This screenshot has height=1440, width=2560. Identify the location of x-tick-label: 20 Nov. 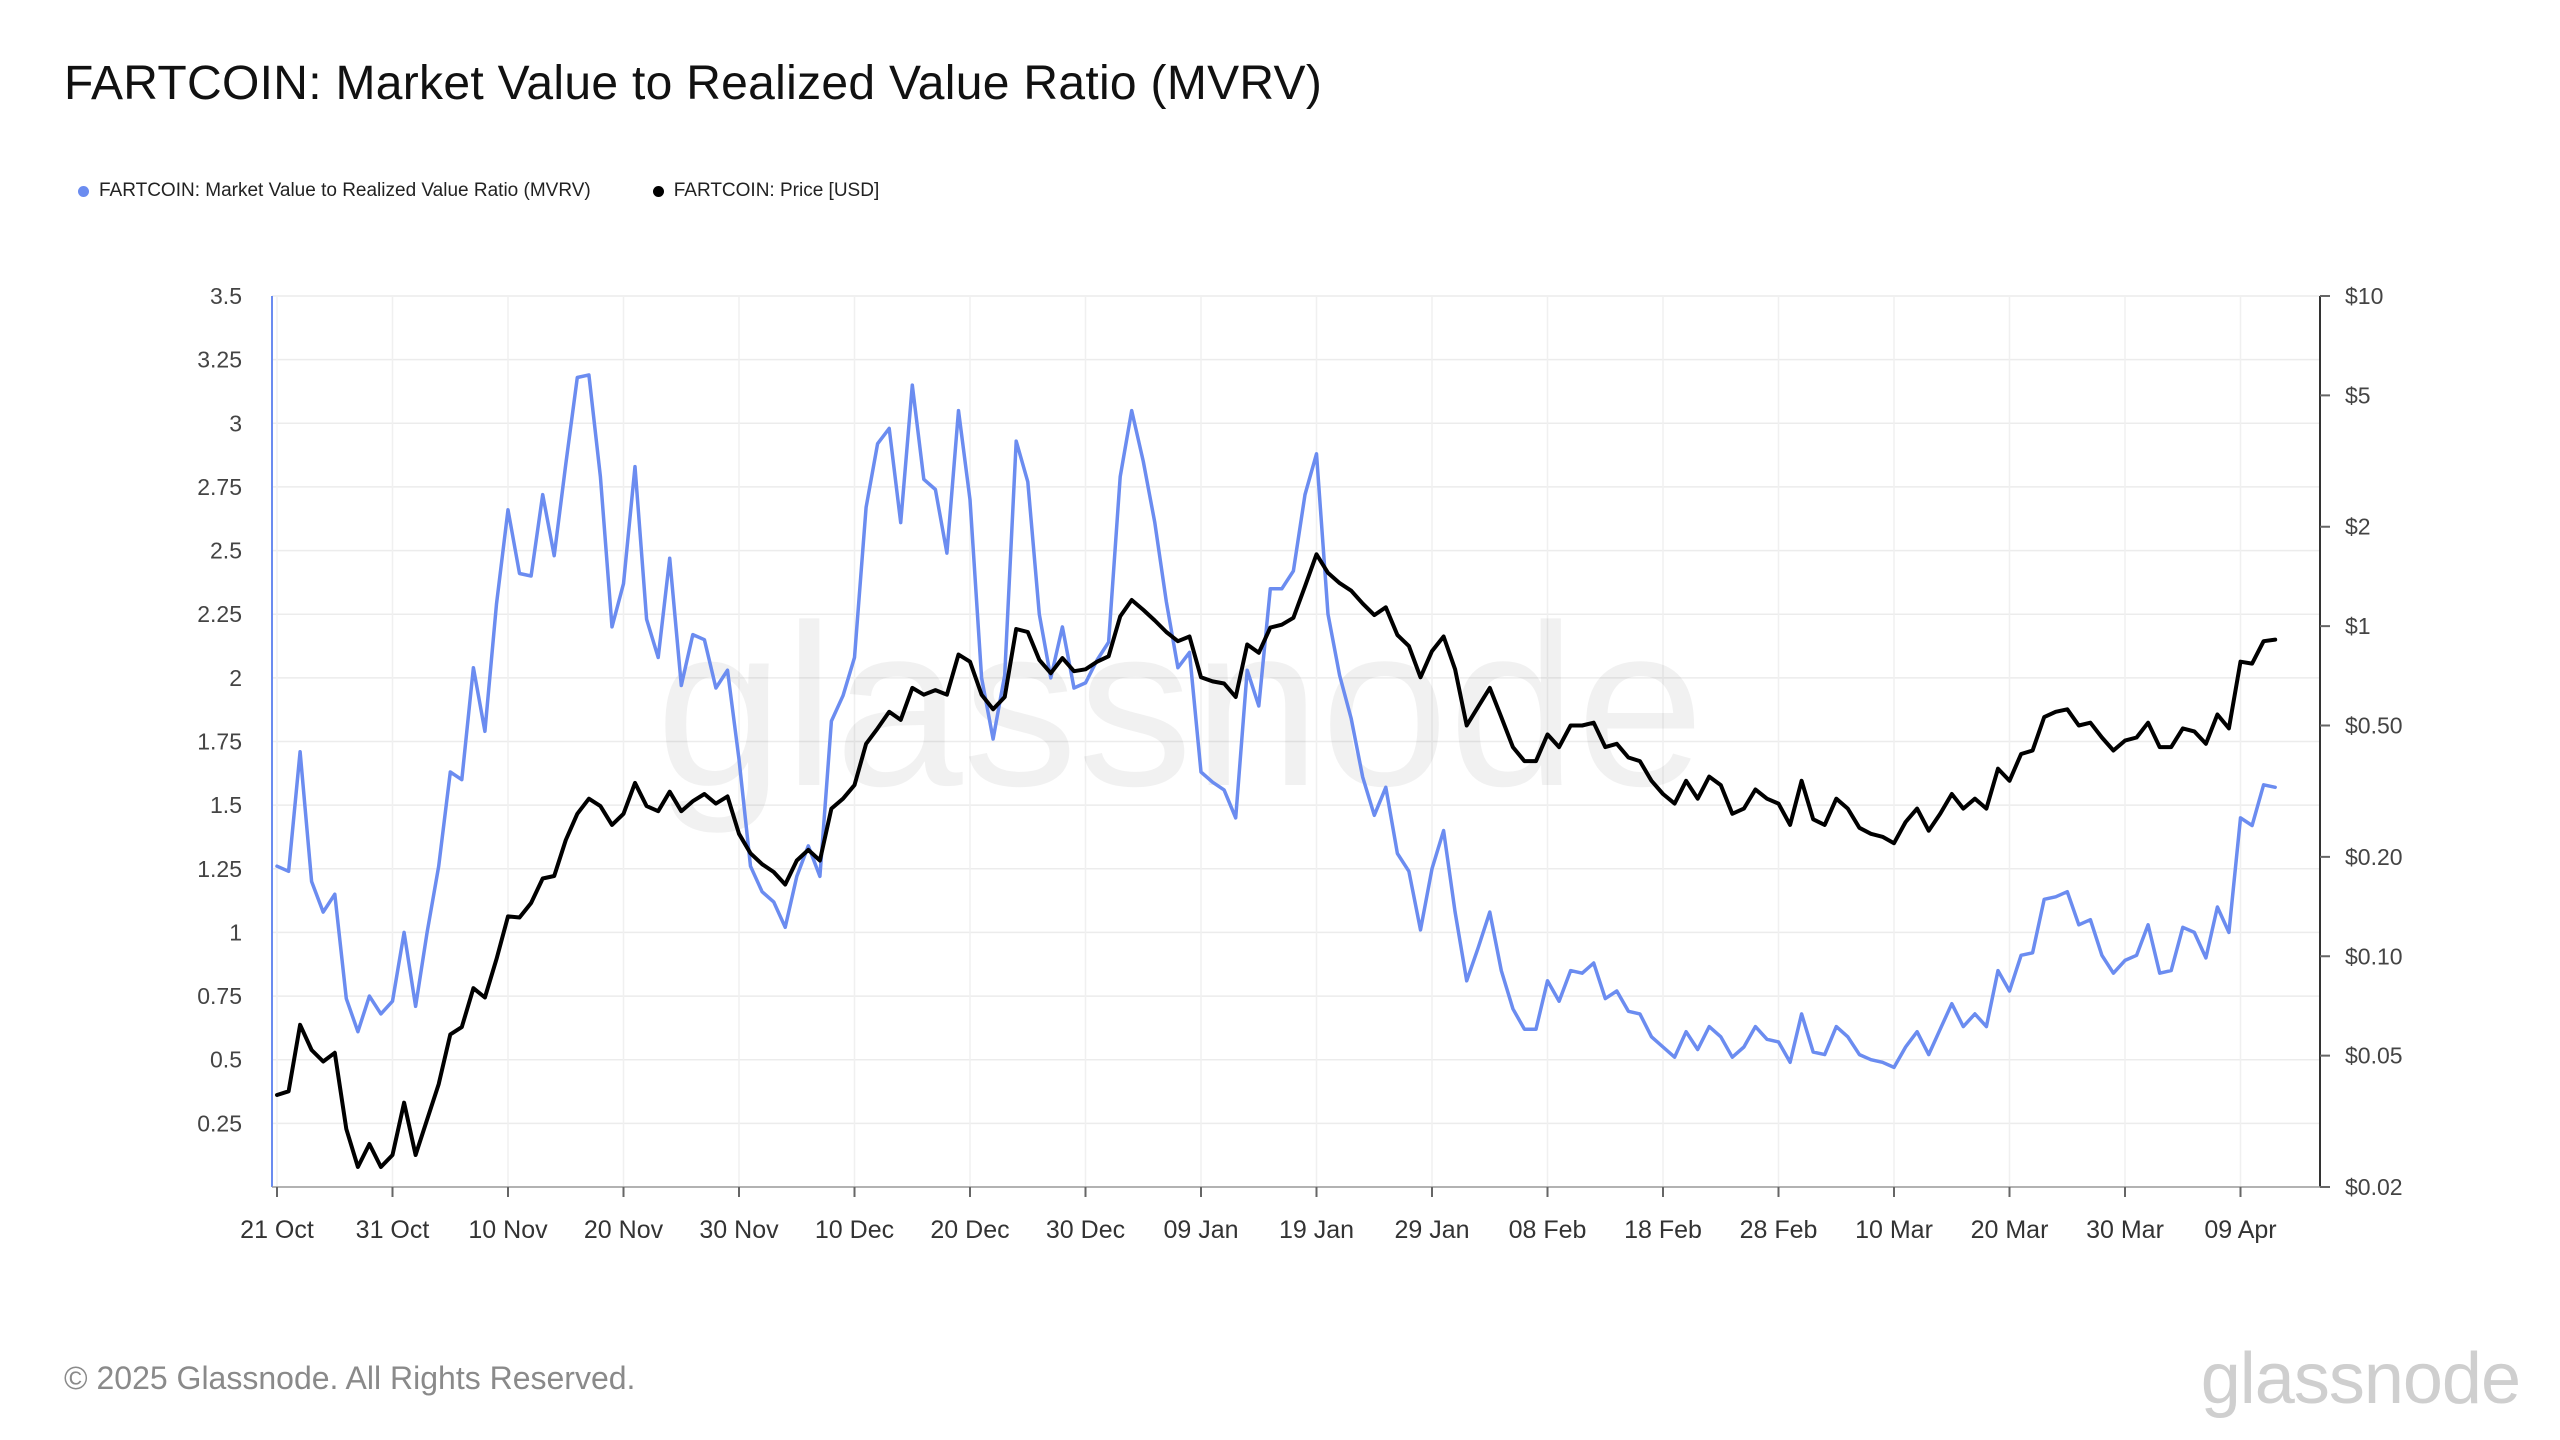
(624, 1230).